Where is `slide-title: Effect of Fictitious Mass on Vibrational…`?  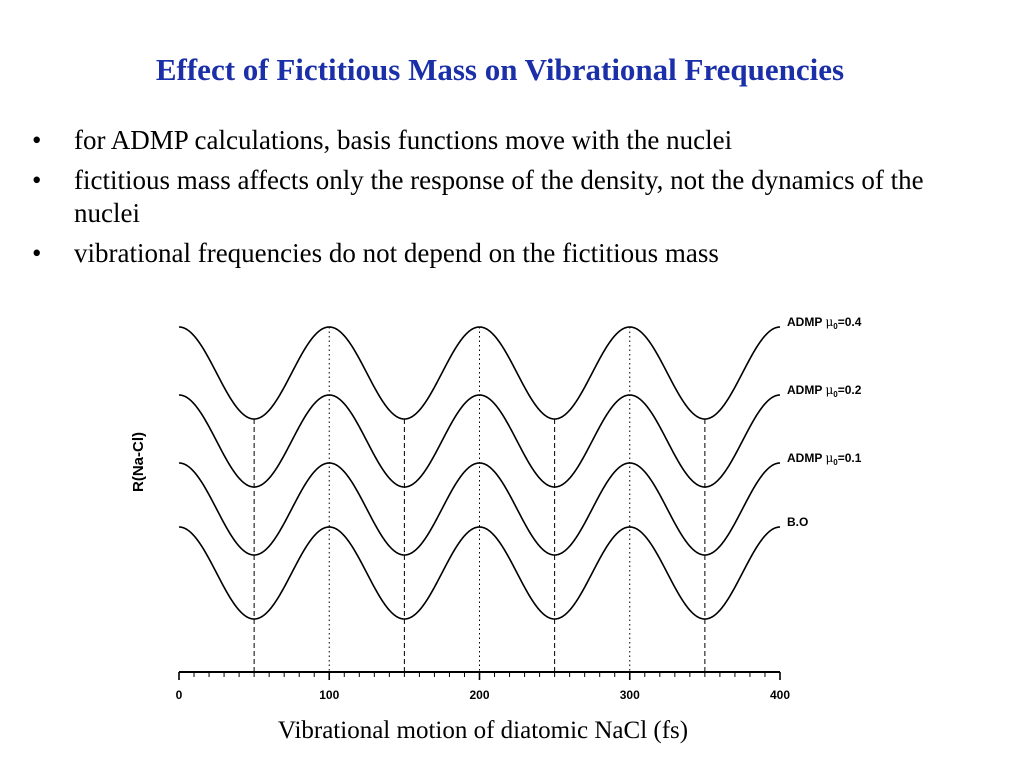 slide-title: Effect of Fictitious Mass on Vibrational… is located at coordinates (500, 69).